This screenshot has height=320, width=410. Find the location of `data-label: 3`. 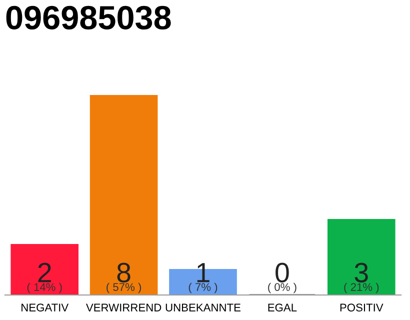

data-label: 3 is located at coordinates (361, 272).